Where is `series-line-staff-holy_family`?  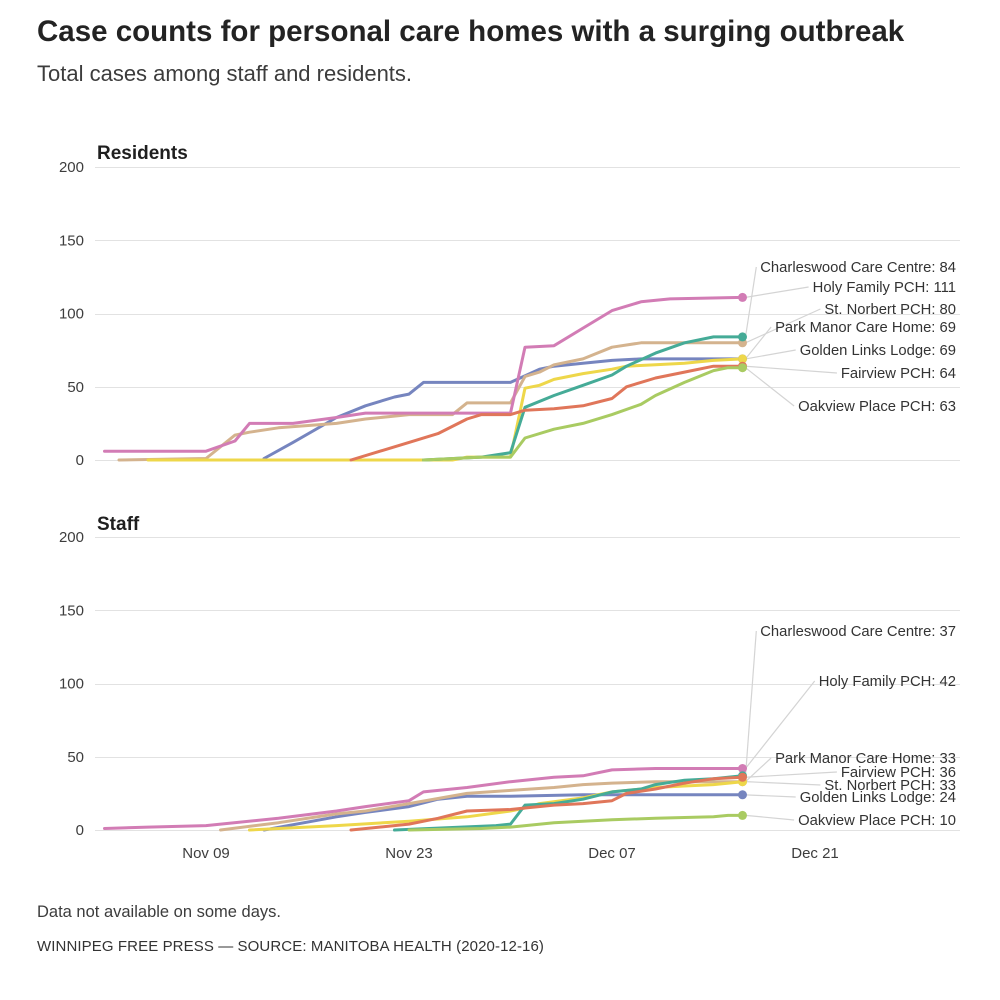
series-line-staff-holy_family is located at coordinates (423, 798).